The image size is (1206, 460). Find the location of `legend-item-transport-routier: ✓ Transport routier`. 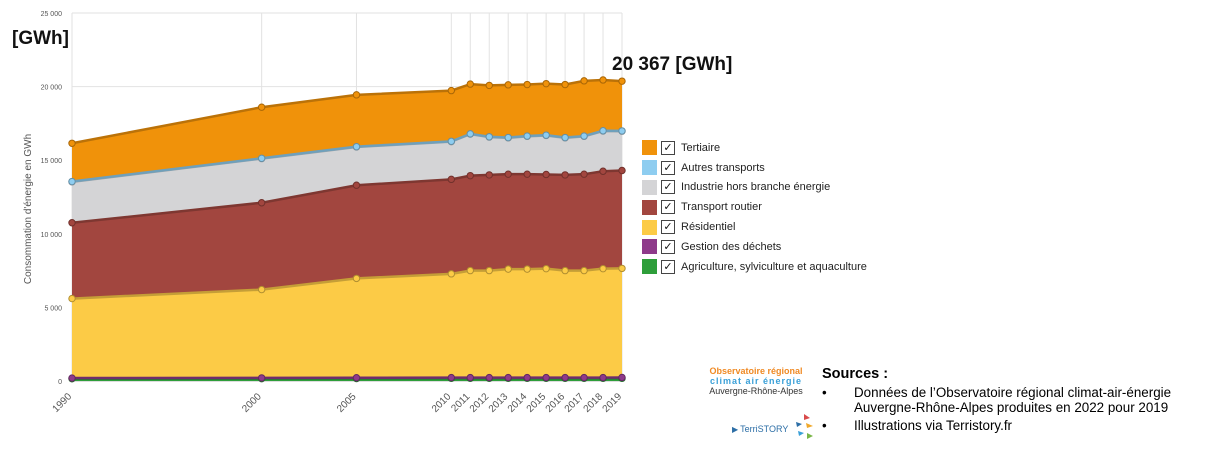

legend-item-transport-routier: ✓ Transport routier is located at coordinates (754, 207).